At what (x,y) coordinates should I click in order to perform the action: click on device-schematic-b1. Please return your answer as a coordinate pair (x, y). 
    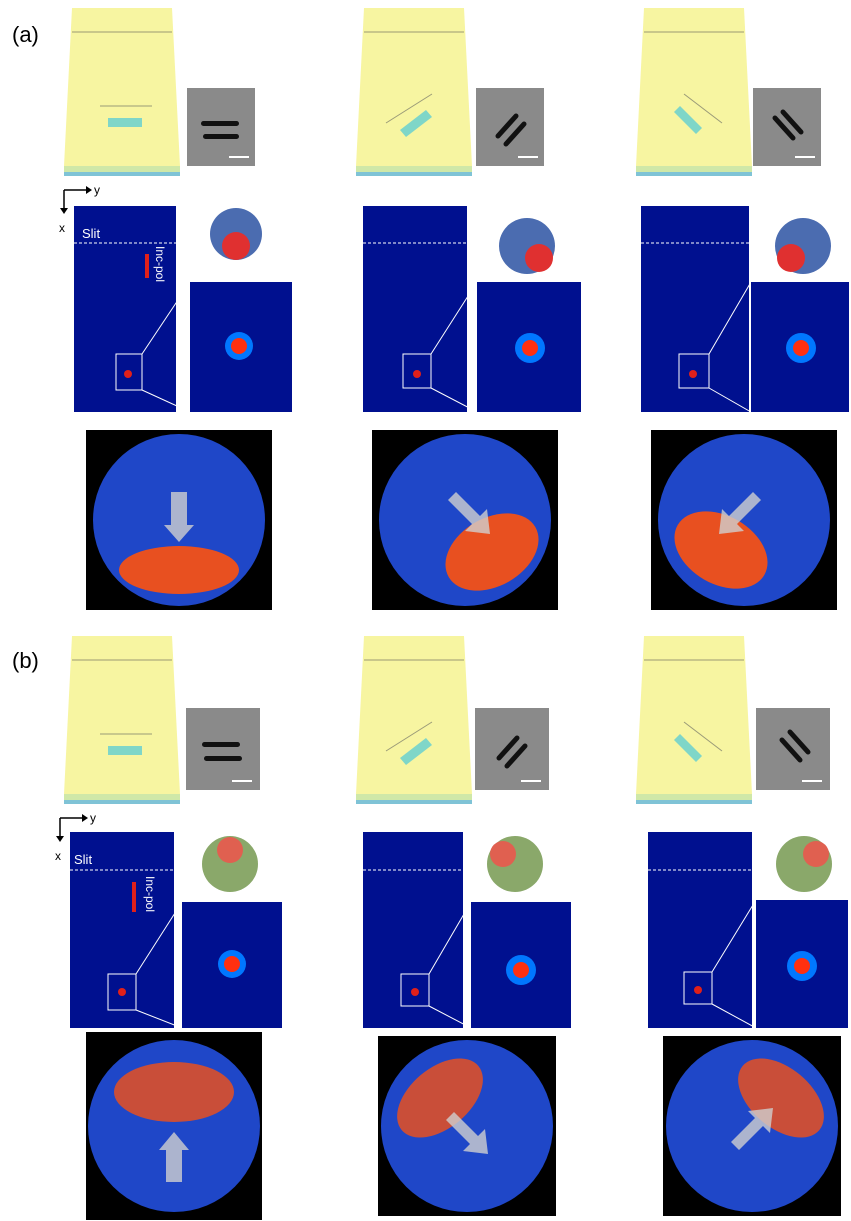
    Looking at the image, I should click on (122, 720).